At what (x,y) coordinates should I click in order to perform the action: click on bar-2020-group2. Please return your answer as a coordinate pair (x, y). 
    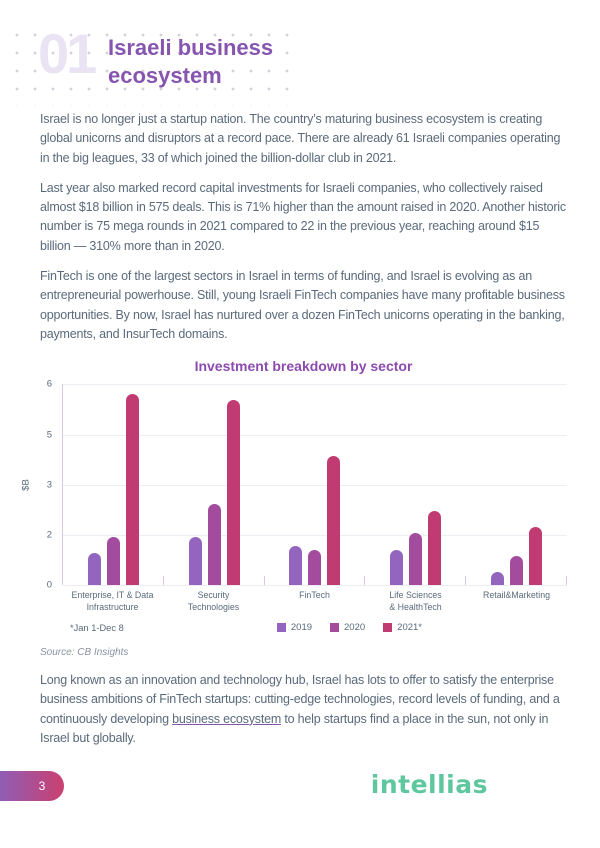
    Looking at the image, I should click on (214, 545).